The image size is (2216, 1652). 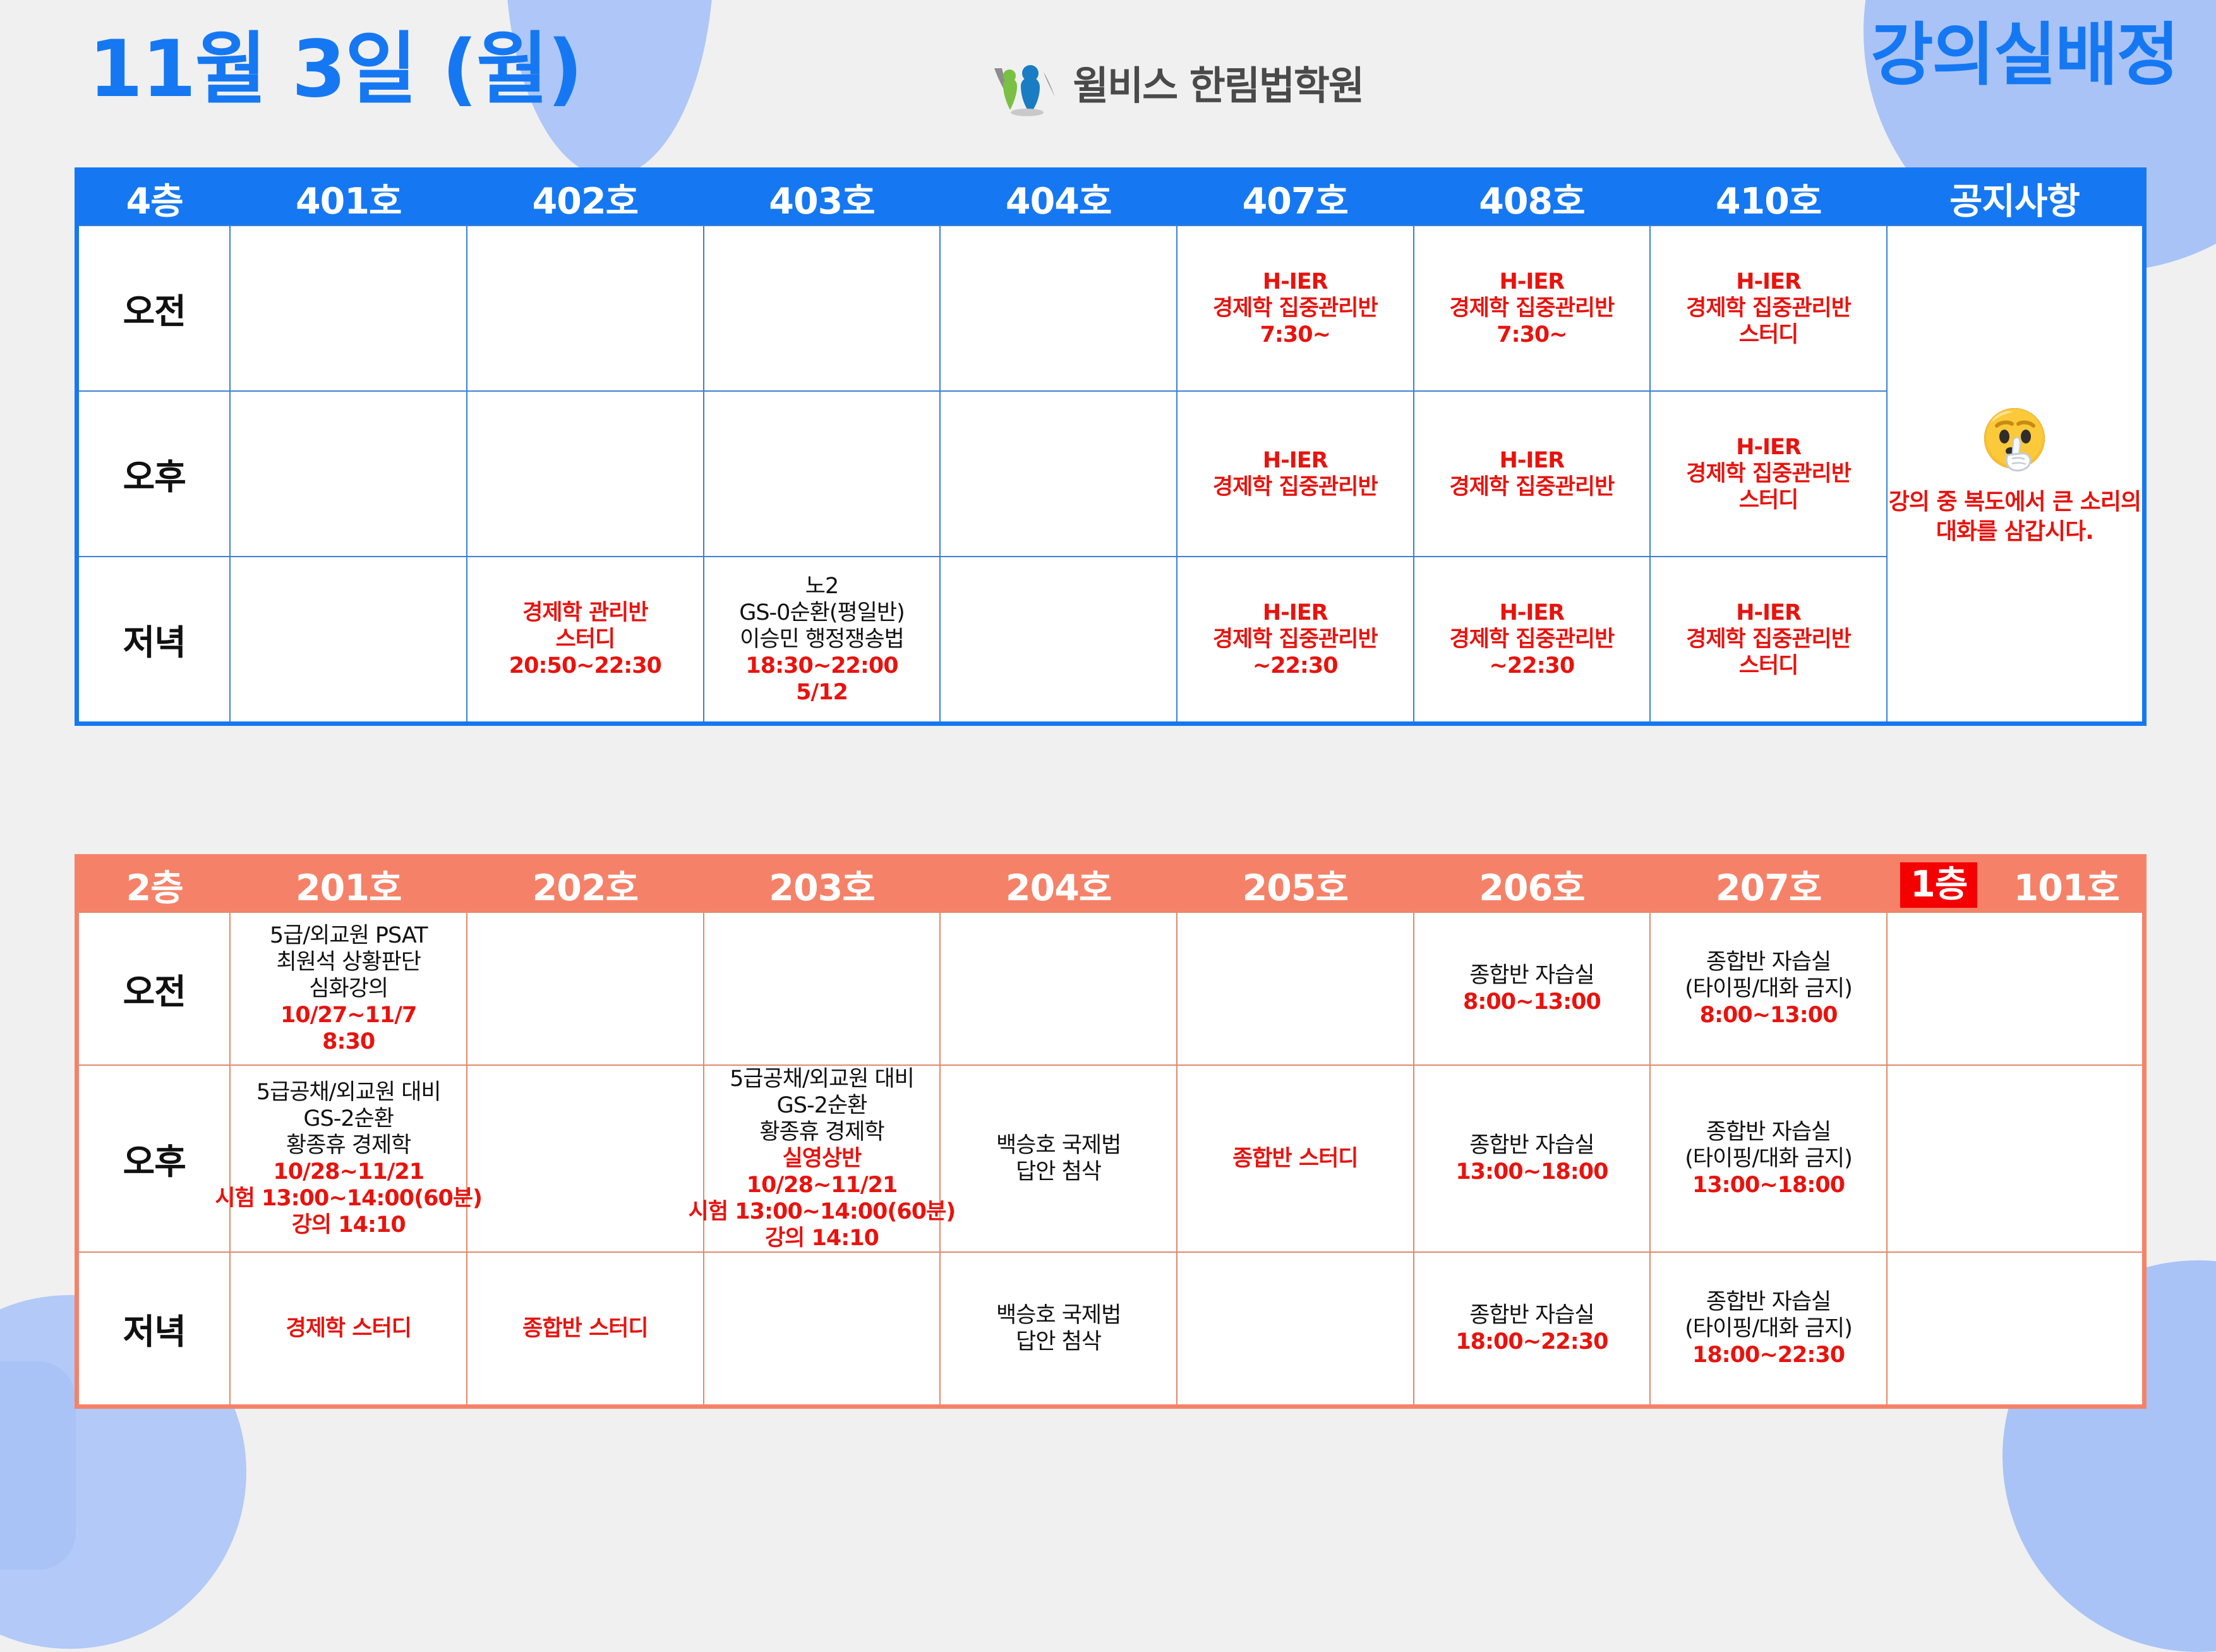 I want to click on cell-content: H-IER 경제학 집중관리반 7:30~, so click(x=1295, y=308).